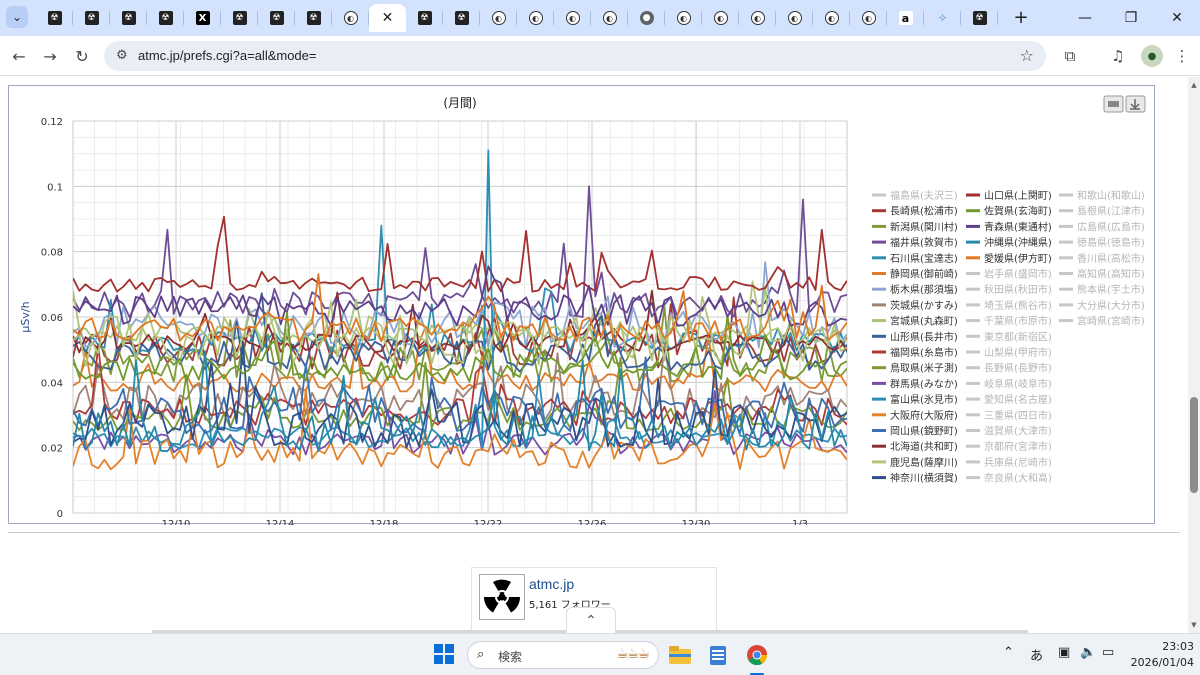 The height and width of the screenshot is (675, 1200). I want to click on legend-item: 島根県(江津市), so click(1102, 211).